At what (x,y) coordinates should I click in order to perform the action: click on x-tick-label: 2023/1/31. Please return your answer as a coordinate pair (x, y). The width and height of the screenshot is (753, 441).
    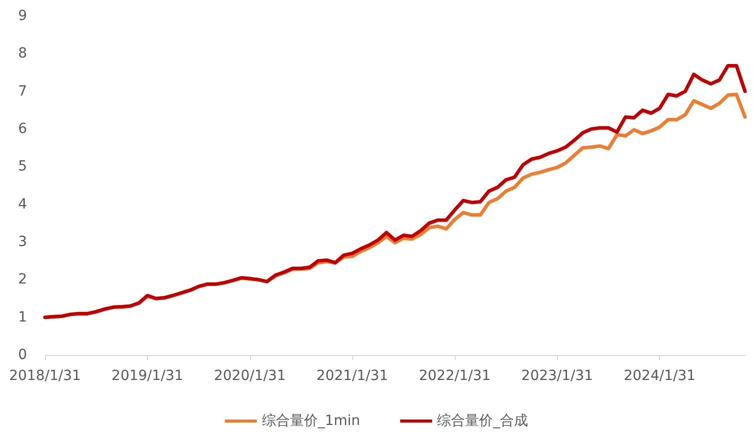
    Looking at the image, I should click on (557, 376).